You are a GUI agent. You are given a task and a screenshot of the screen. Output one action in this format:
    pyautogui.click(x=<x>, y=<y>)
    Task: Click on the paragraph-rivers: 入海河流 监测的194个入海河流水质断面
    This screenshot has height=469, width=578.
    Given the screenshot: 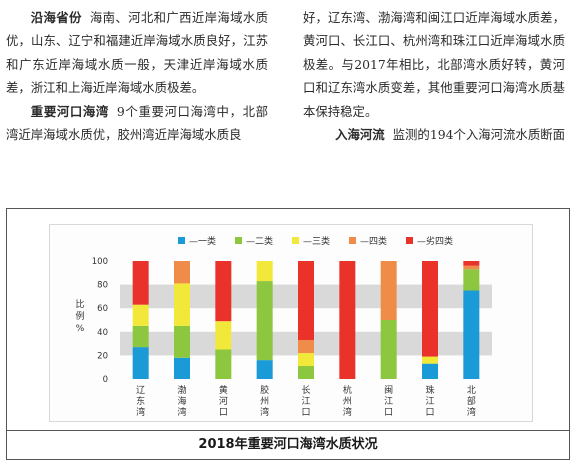 What is the action you would take?
    pyautogui.click(x=434, y=134)
    